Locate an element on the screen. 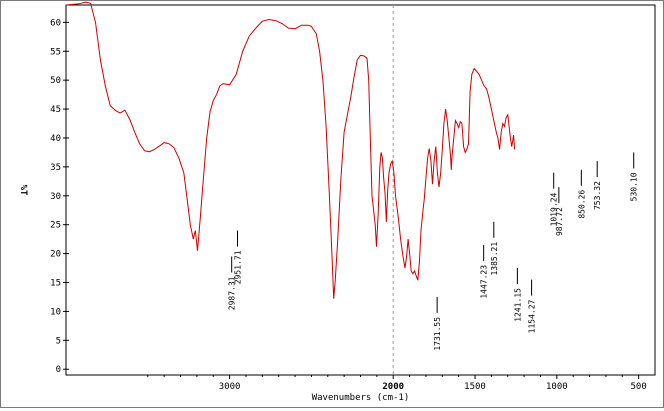  y-tick-label: 55 is located at coordinates (55, 52).